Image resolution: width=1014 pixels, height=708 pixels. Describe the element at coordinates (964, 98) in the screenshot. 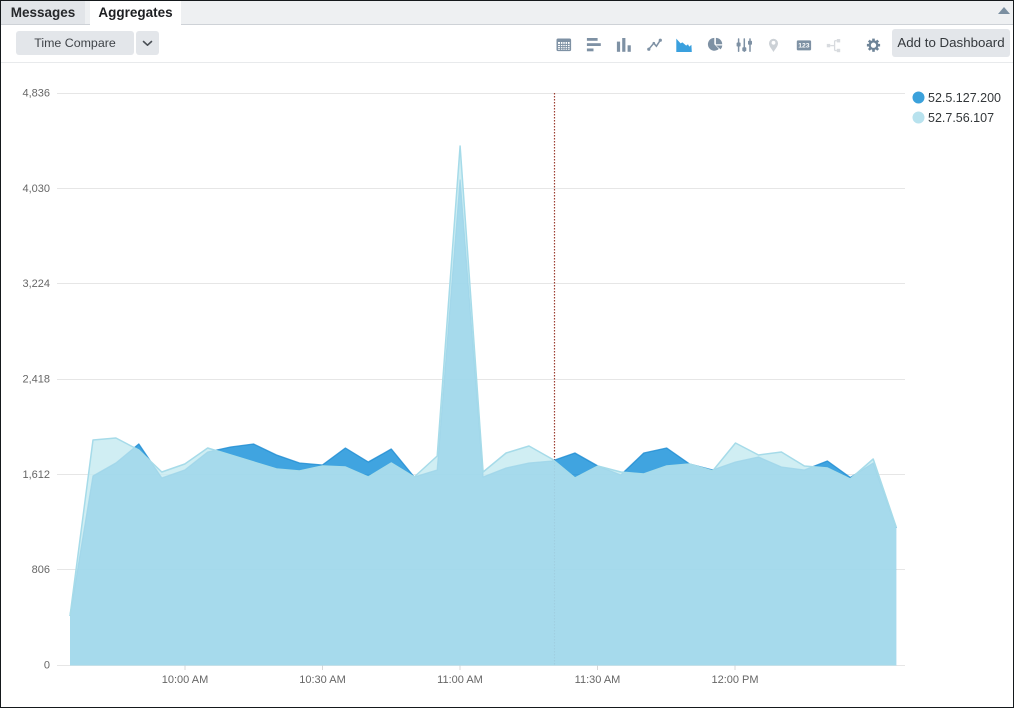

I see `svg-text: 52.5.127.200` at that location.